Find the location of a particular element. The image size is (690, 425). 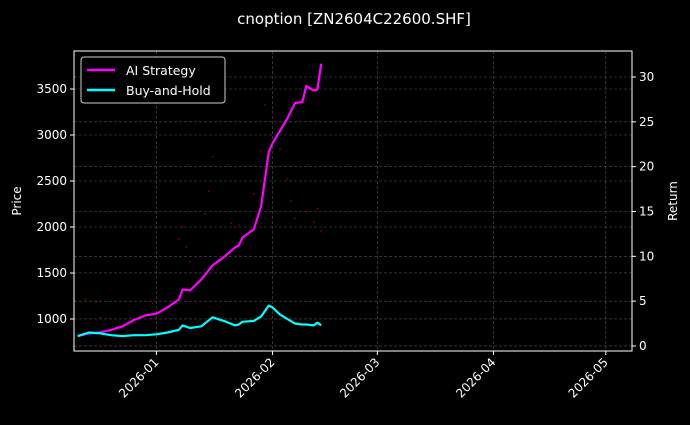

legend-box is located at coordinates (153, 80).